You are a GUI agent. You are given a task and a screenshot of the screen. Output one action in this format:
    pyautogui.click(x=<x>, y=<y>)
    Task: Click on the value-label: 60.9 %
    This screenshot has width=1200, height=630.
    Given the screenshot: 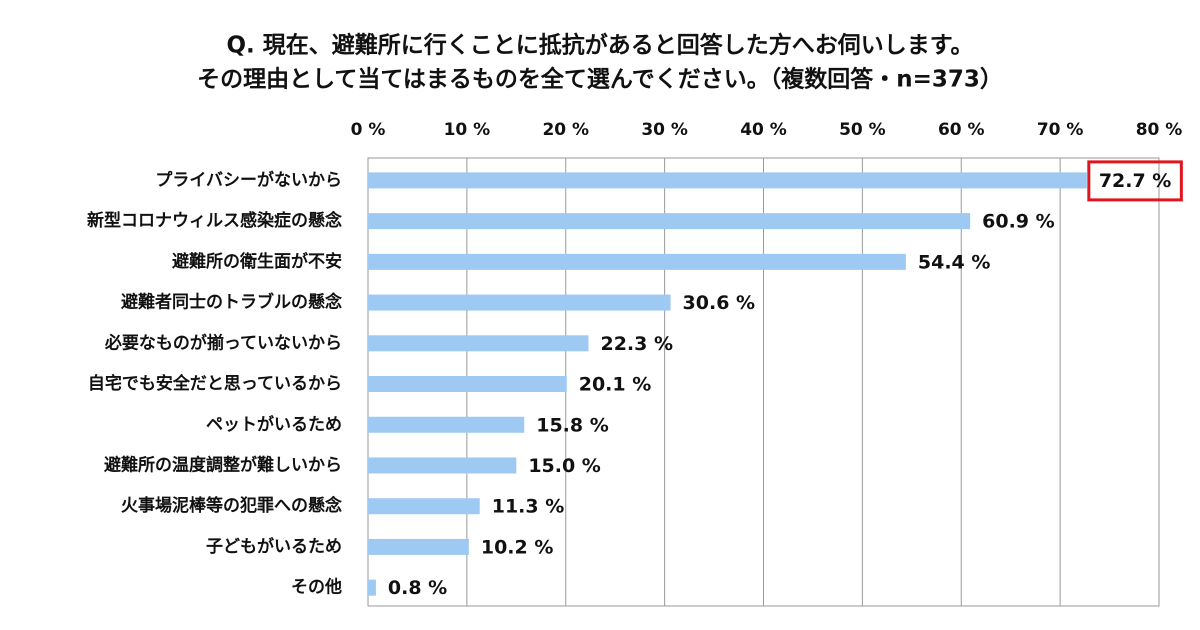 What is the action you would take?
    pyautogui.click(x=1018, y=222)
    